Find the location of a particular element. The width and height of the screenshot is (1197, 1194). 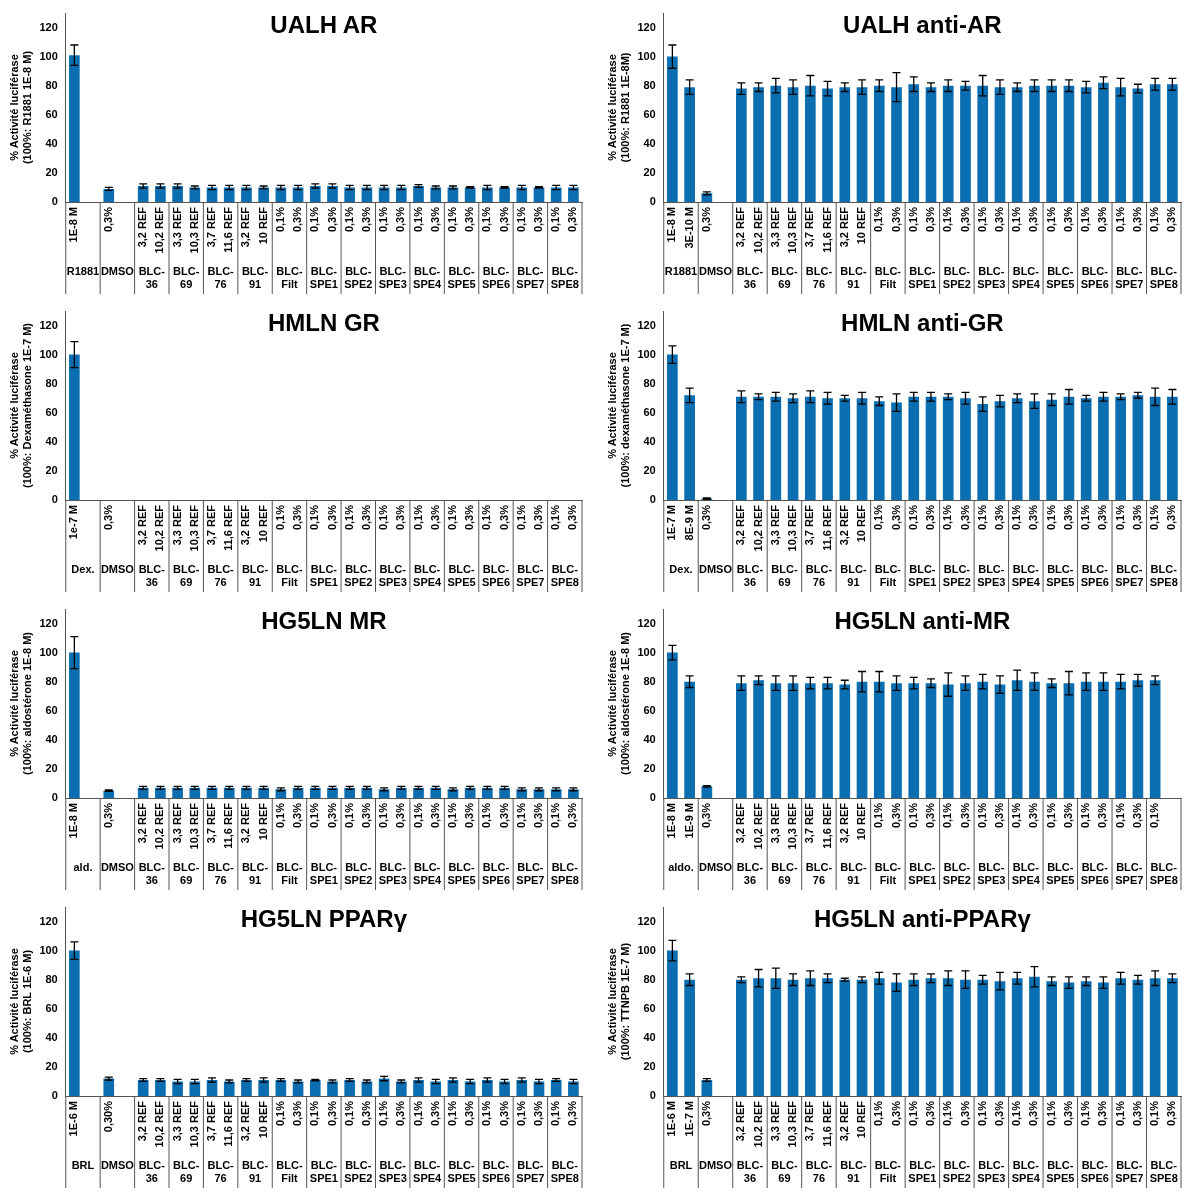

x-tick-label: 10 REF is located at coordinates (861, 1119).